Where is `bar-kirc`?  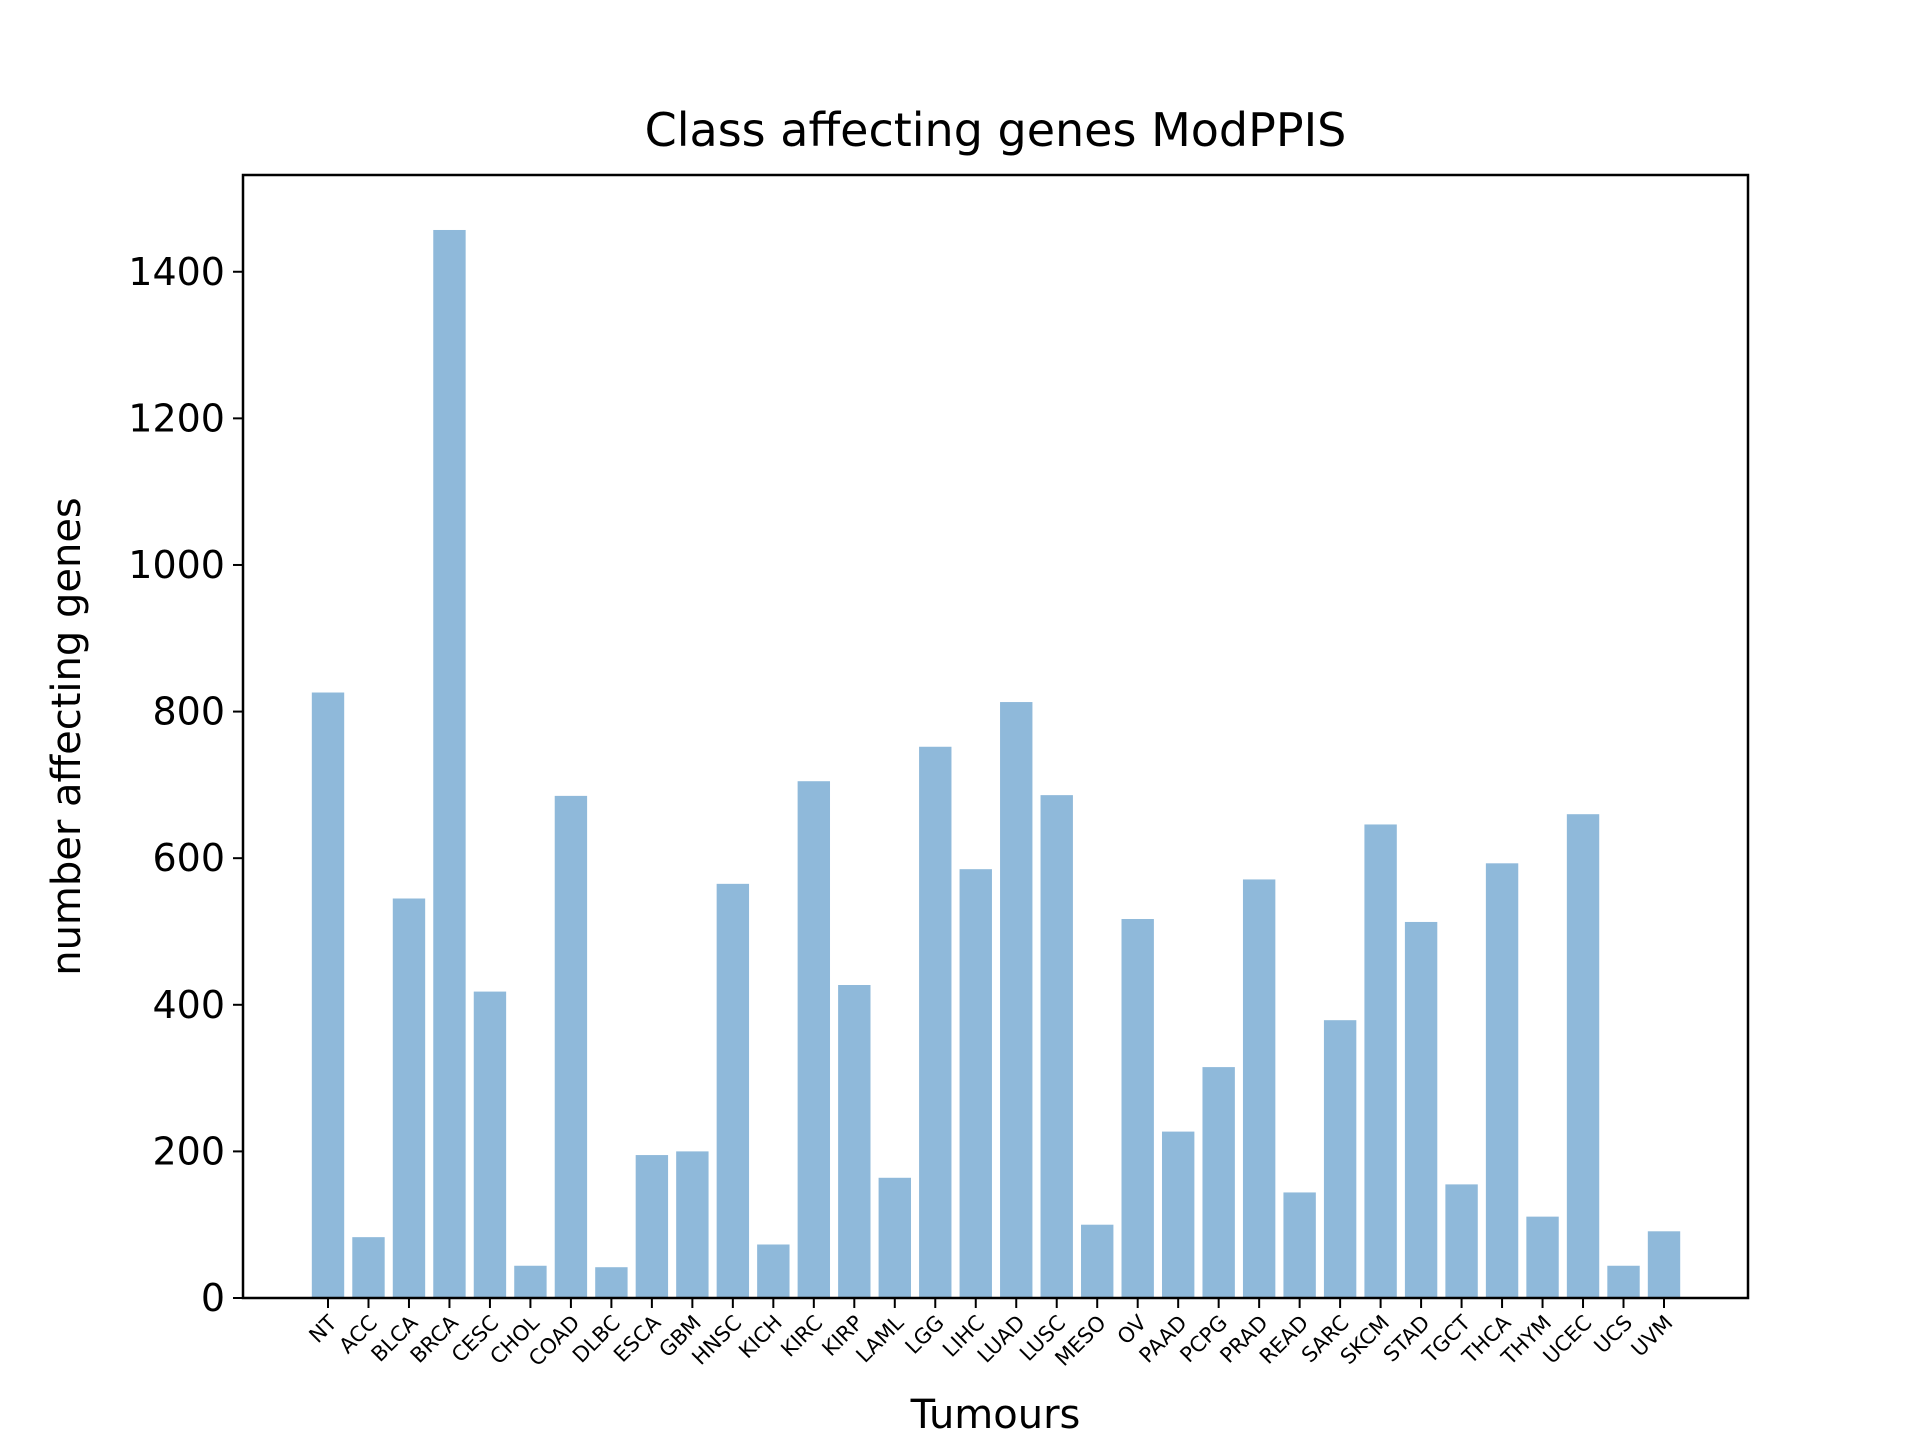 bar-kirc is located at coordinates (814, 1039).